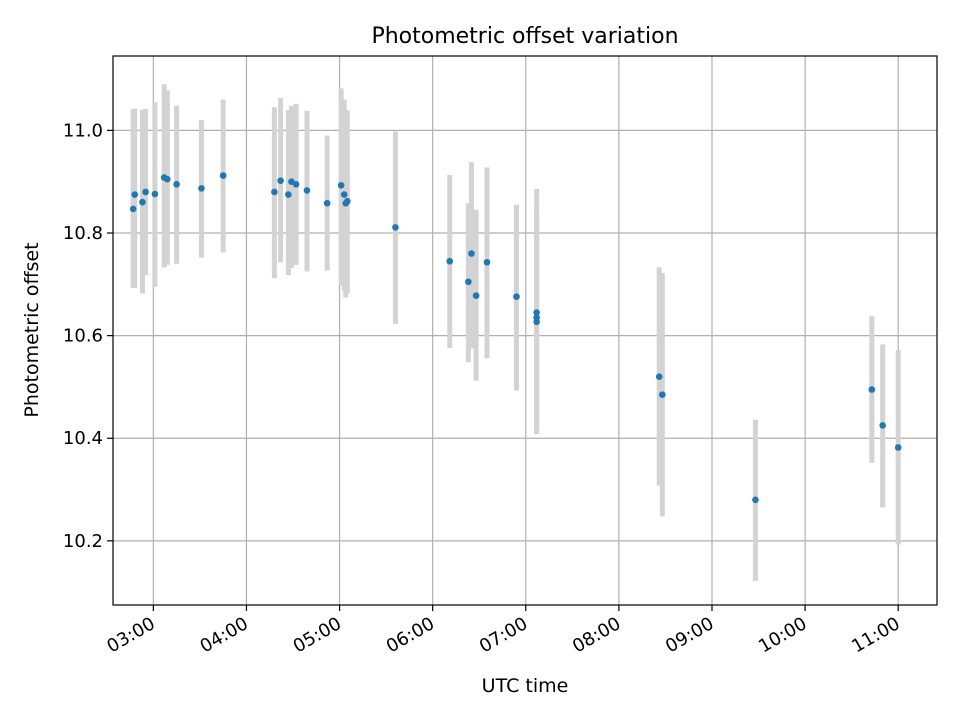 The width and height of the screenshot is (960, 720). What do you see at coordinates (410, 635) in the screenshot?
I see `x-tick-label: 06:00` at bounding box center [410, 635].